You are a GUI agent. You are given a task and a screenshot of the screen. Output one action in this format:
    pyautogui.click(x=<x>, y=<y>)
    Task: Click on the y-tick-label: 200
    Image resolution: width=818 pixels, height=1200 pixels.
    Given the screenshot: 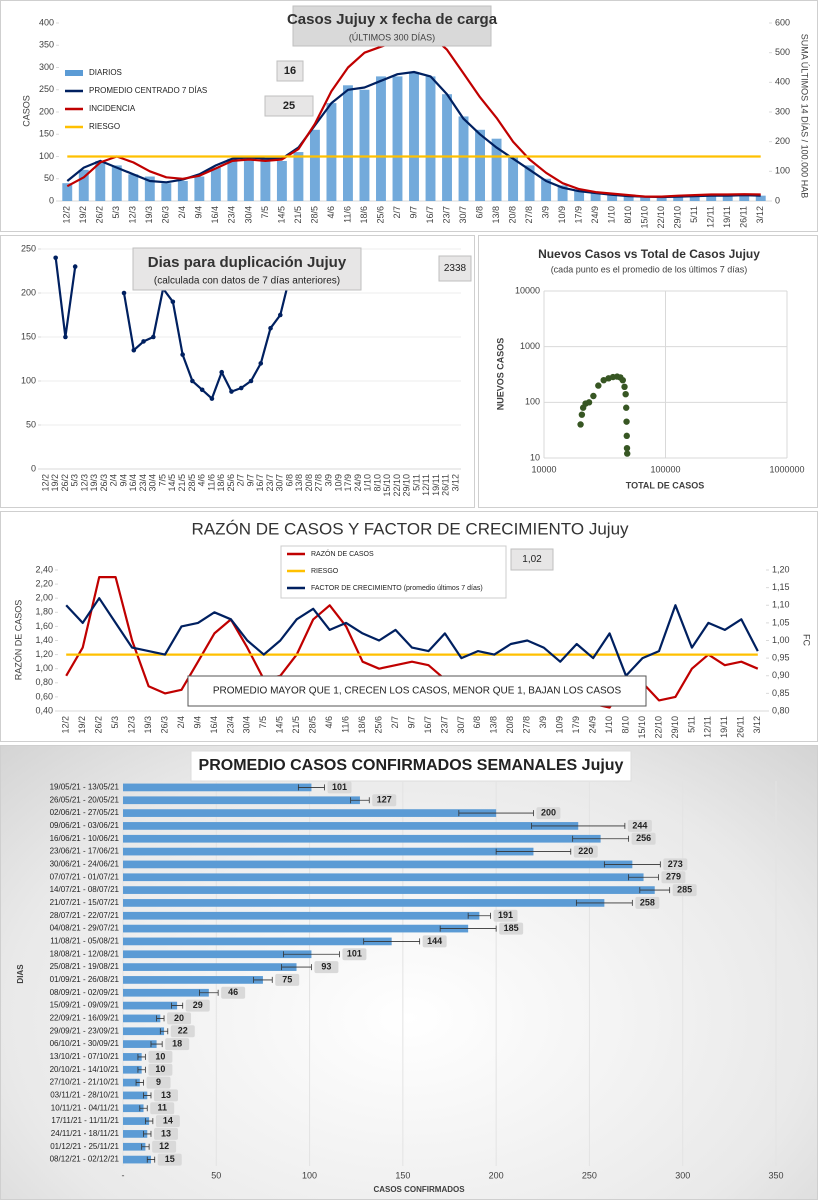 What is the action you would take?
    pyautogui.click(x=46, y=111)
    